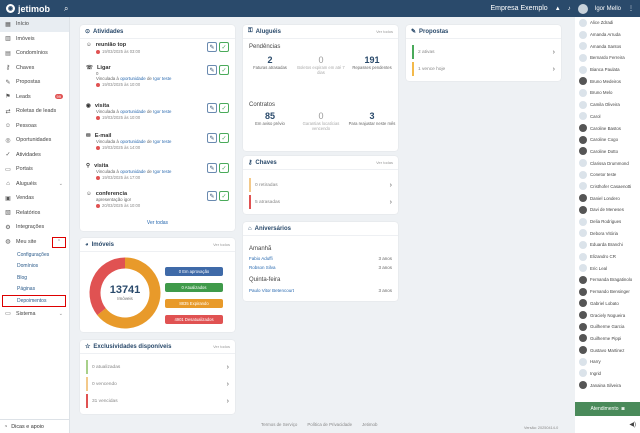 The image size is (640, 433). Describe the element at coordinates (330, 424) in the screenshot. I see `politica-link: Política de Privacidade` at that location.